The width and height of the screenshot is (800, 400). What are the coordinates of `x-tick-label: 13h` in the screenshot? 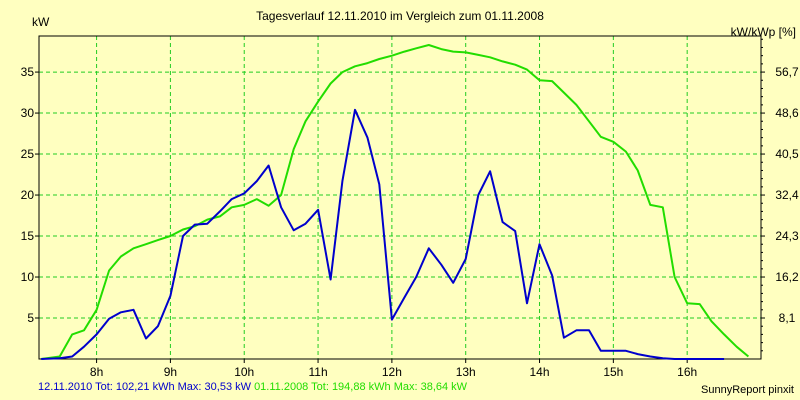 It's located at (466, 372).